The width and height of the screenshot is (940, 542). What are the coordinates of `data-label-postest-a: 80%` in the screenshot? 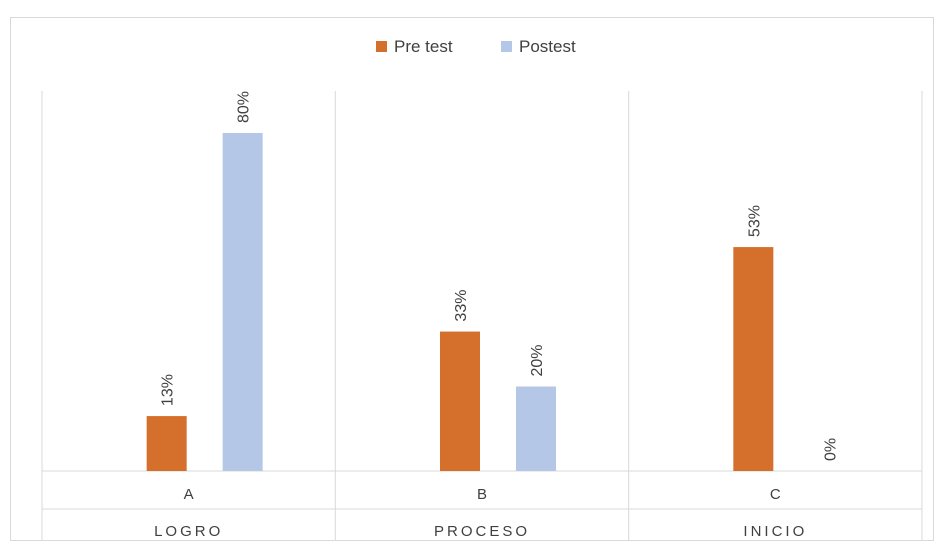 It's located at (244, 107).